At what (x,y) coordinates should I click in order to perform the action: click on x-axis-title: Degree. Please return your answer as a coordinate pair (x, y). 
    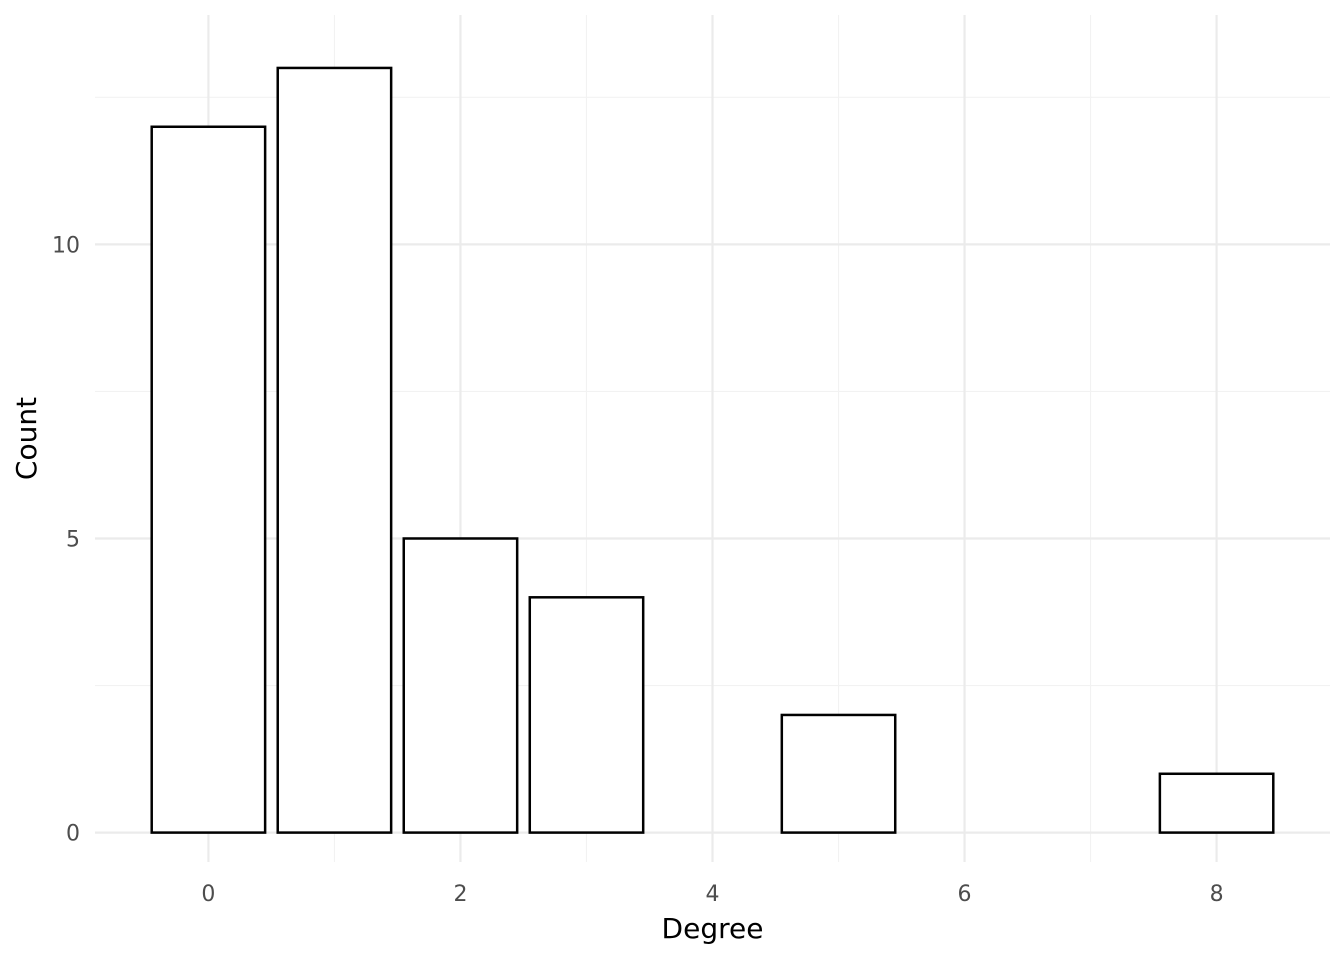
    Looking at the image, I should click on (713, 928).